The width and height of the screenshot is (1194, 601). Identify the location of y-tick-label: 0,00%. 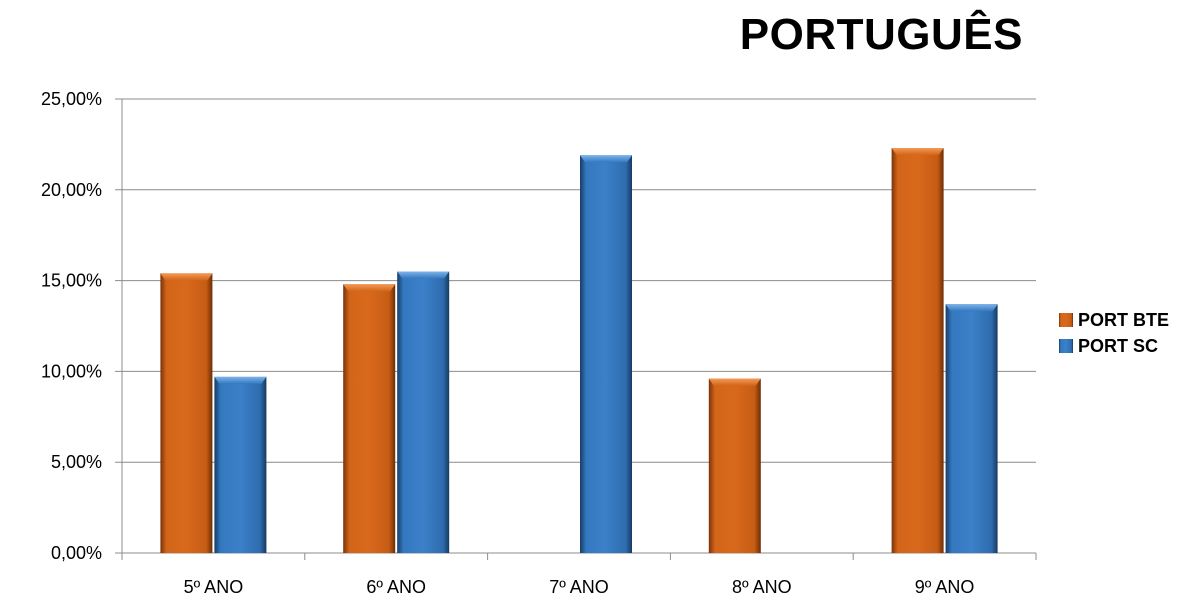
(76, 553).